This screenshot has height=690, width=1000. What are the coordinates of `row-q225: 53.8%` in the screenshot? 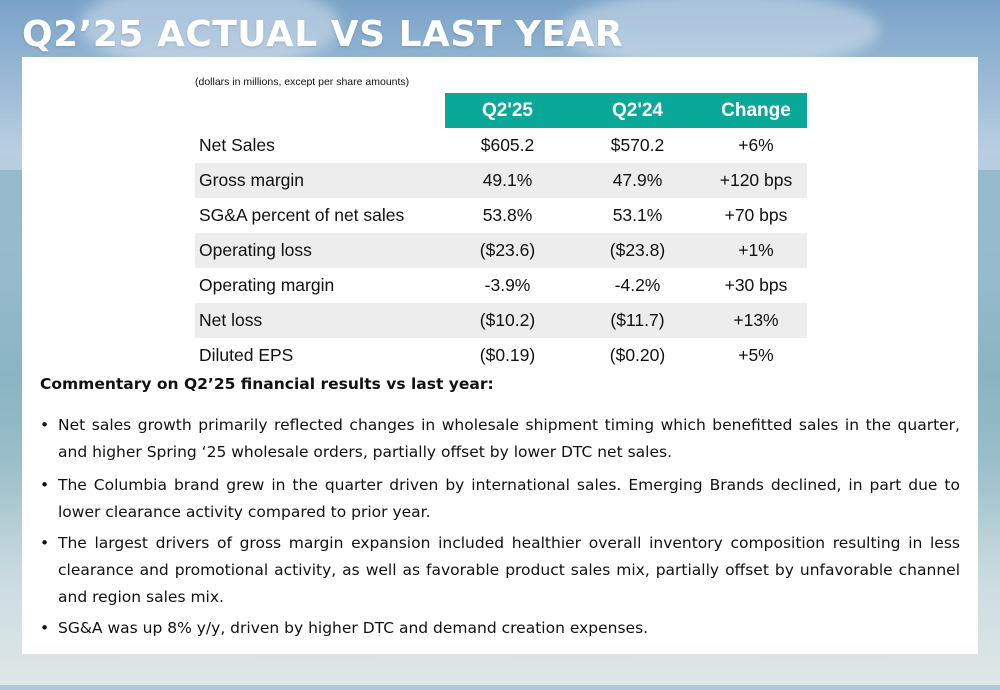 It's located at (507, 215).